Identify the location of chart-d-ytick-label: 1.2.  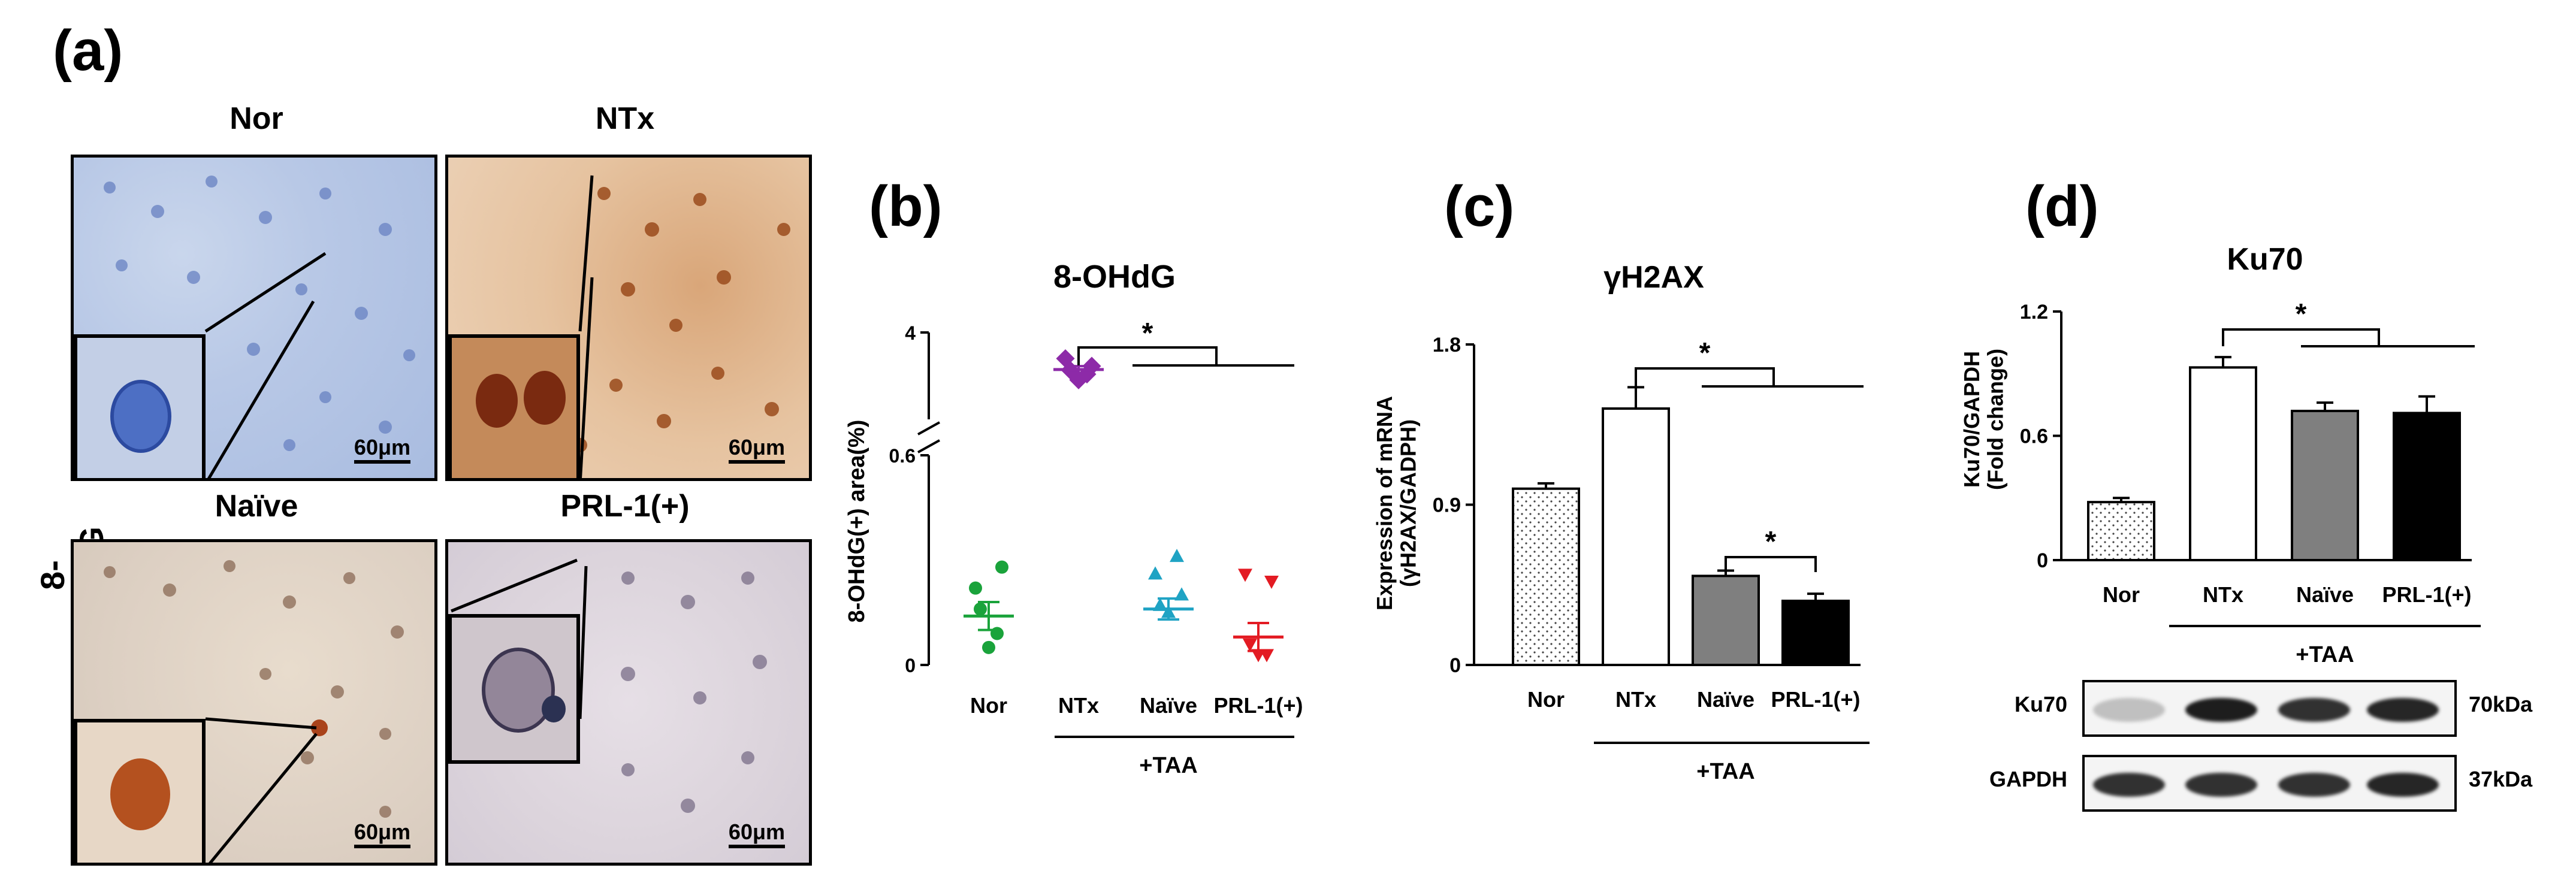
(2034, 312).